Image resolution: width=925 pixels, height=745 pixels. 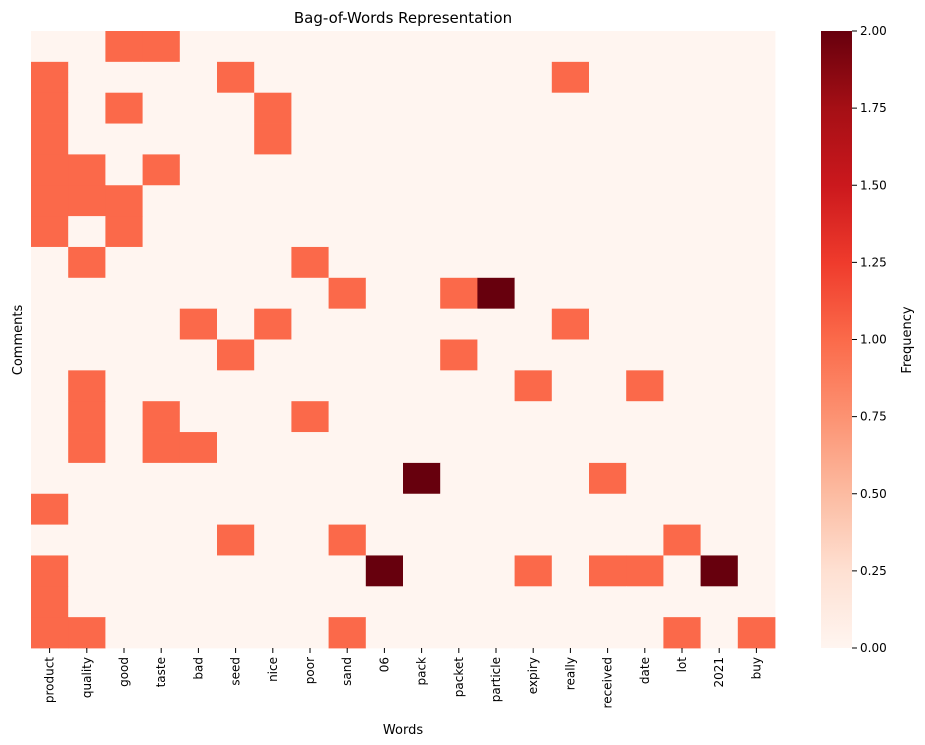 What do you see at coordinates (570, 673) in the screenshot?
I see `x-tick-label: really` at bounding box center [570, 673].